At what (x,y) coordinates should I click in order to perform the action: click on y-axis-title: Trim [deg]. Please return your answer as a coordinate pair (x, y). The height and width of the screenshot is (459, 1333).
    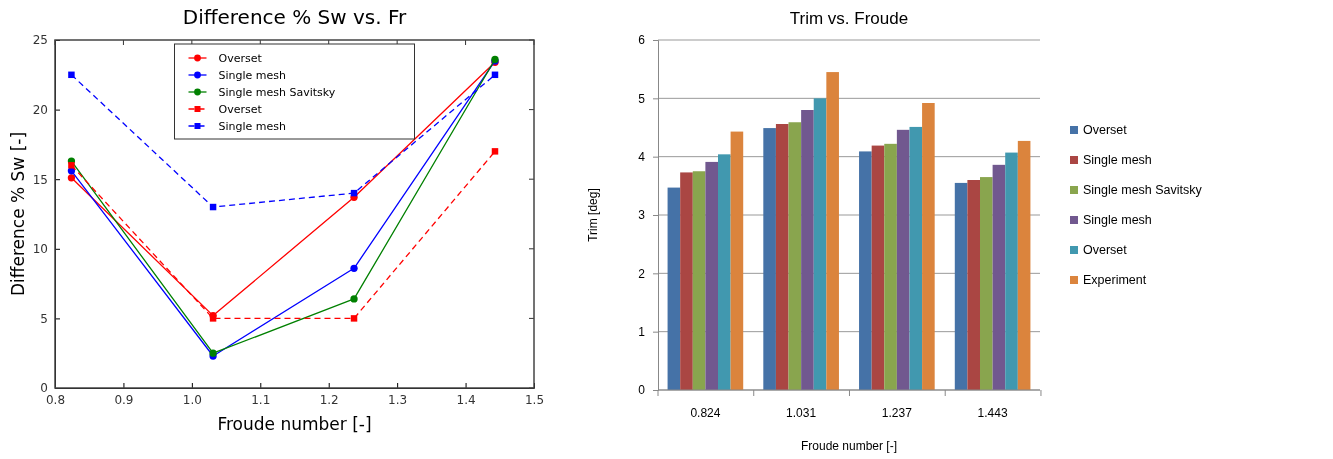
    Looking at the image, I should click on (593, 215).